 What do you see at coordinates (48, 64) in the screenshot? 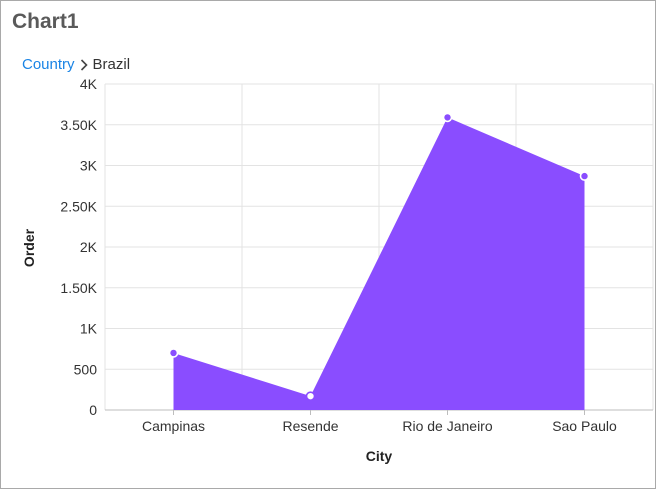
I see `breadcrumb-link-country: Country` at bounding box center [48, 64].